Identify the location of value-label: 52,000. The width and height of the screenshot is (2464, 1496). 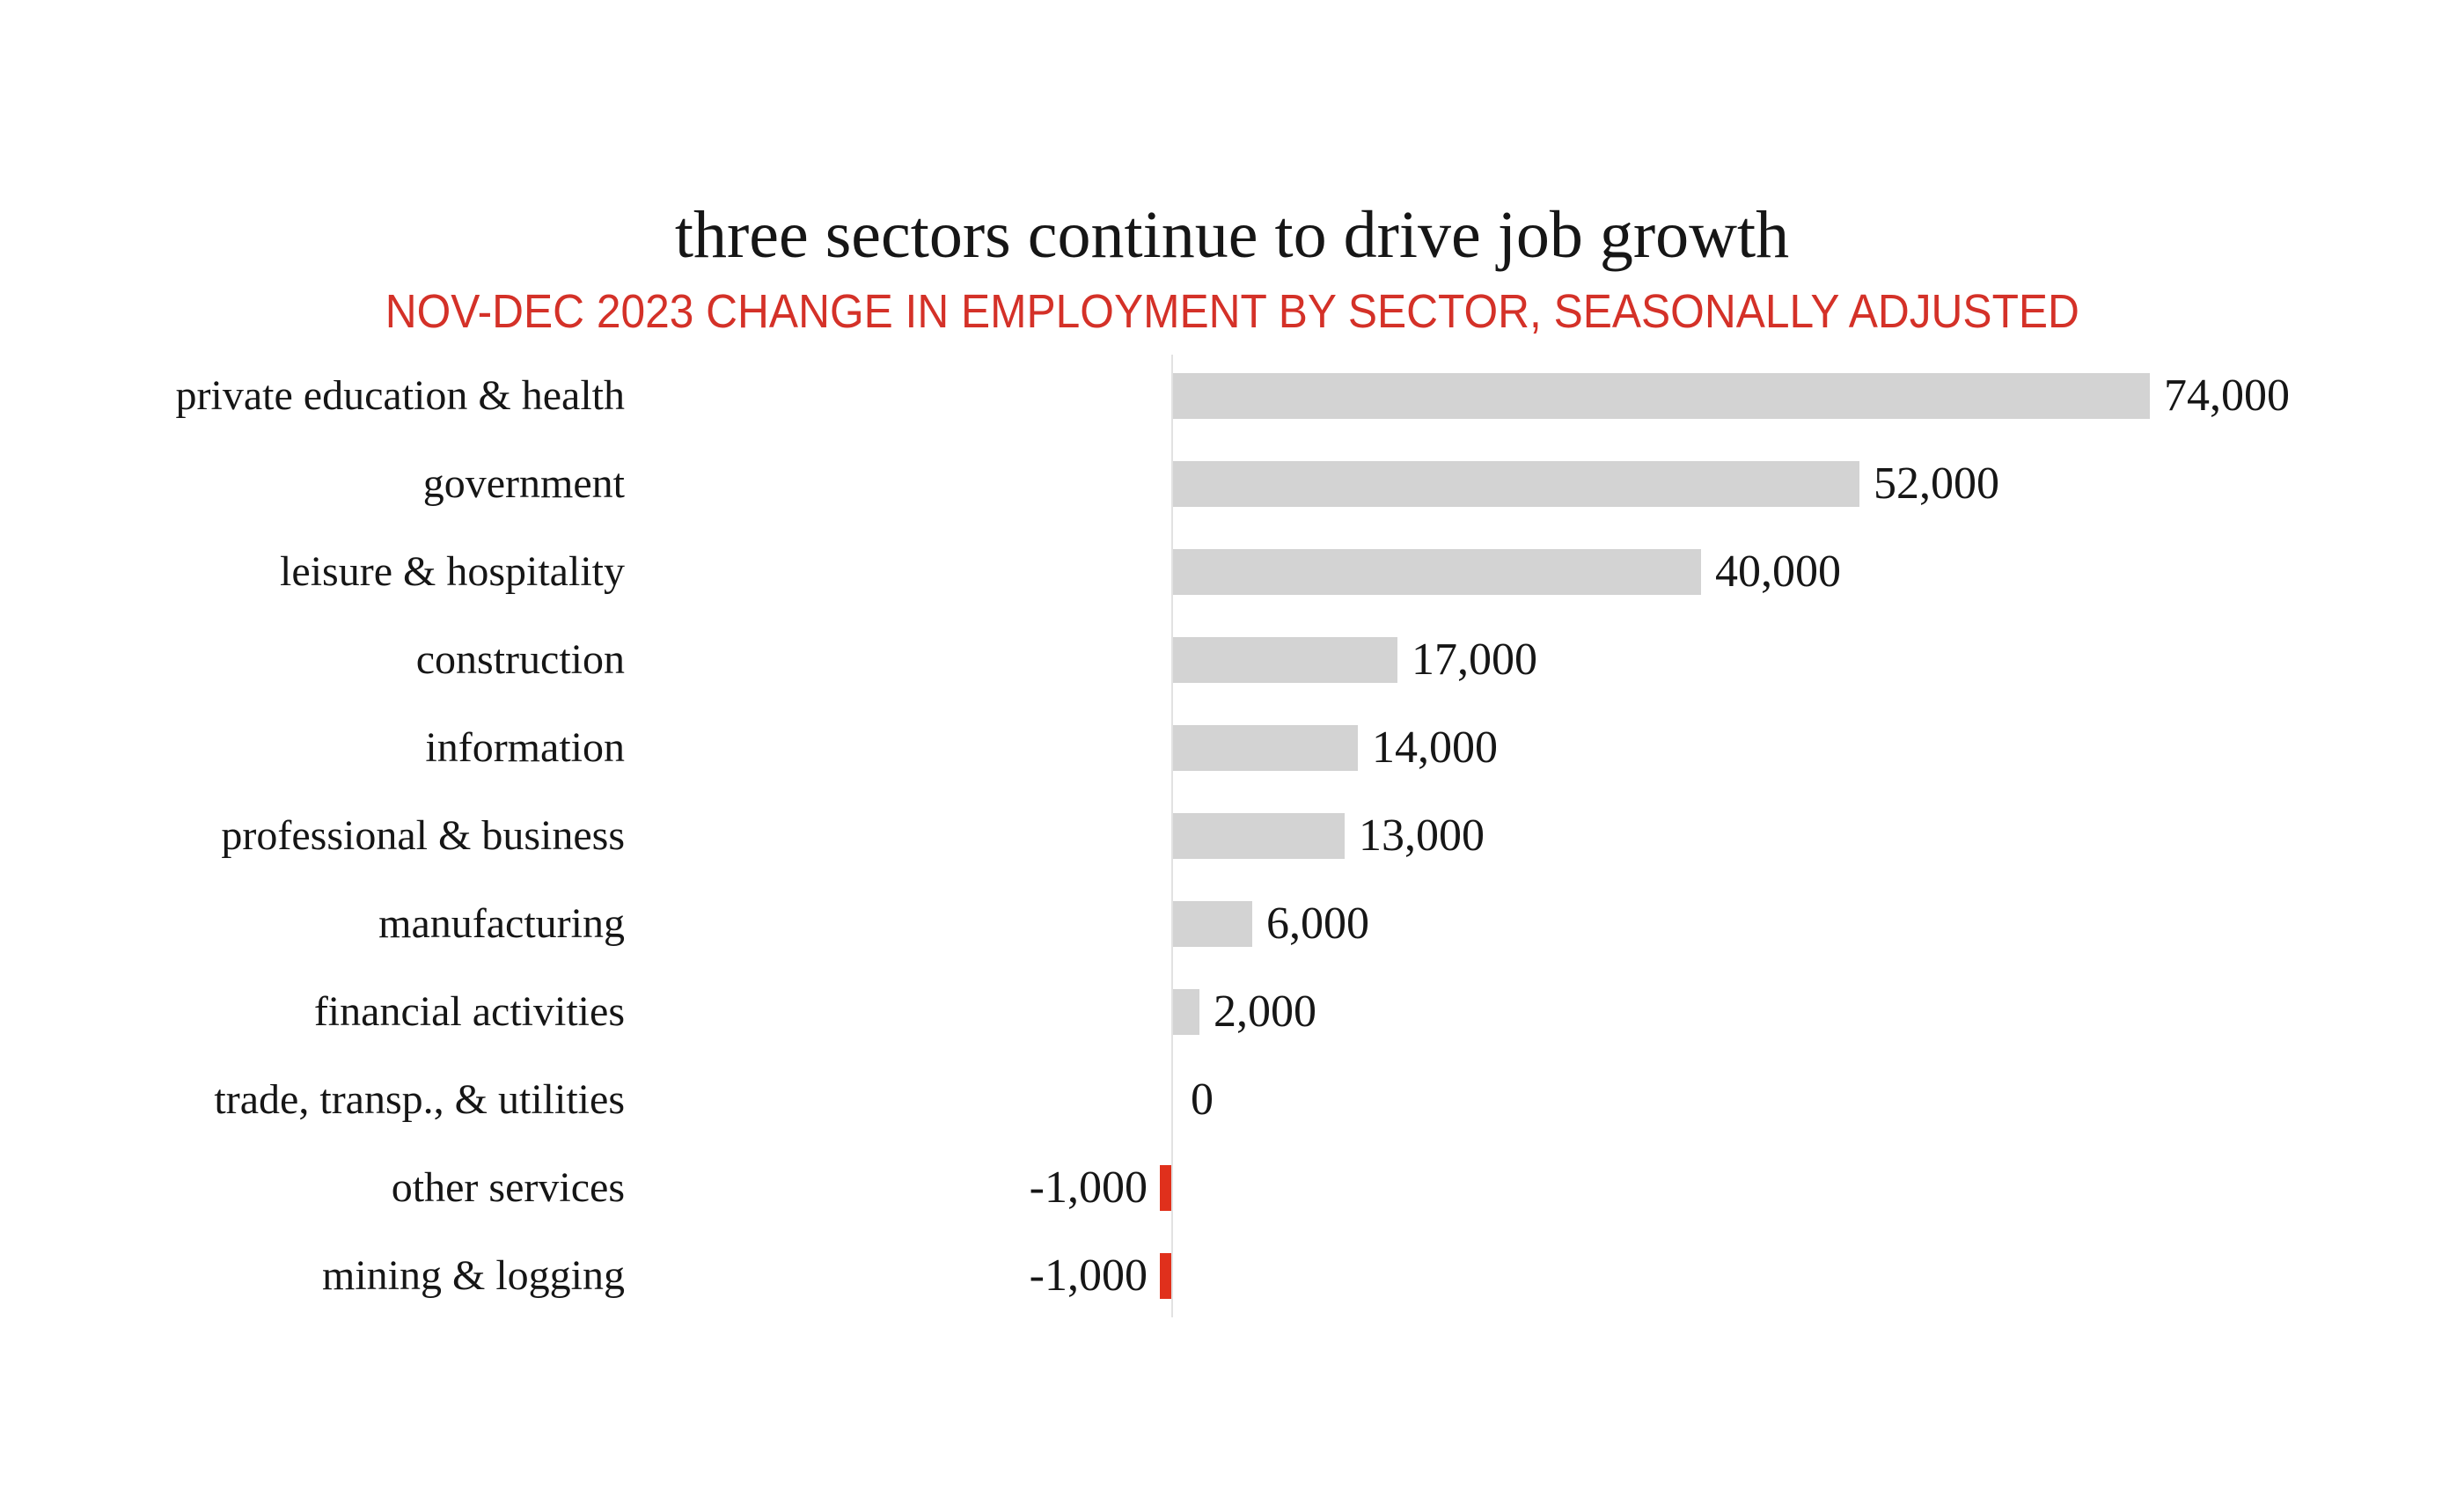
(1937, 484).